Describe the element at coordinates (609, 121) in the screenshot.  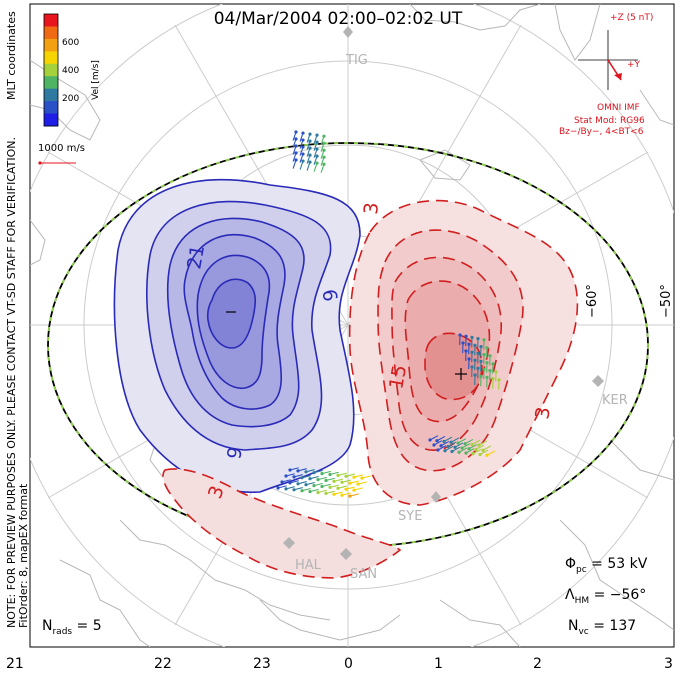
I see `imf-model: Stat Mod: RG96` at that location.